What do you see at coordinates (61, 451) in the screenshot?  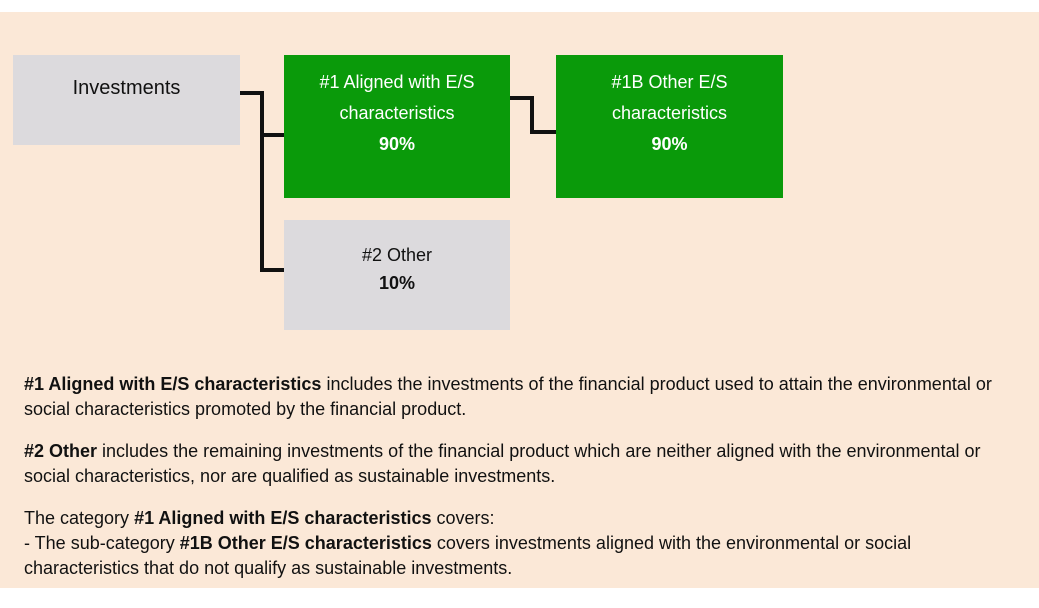 I see `bold-text: #2 Other` at bounding box center [61, 451].